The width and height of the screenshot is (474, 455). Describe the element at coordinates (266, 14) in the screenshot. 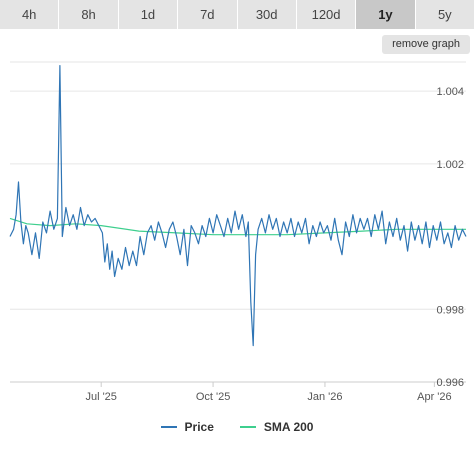

I see `tab-30d: 30d` at that location.